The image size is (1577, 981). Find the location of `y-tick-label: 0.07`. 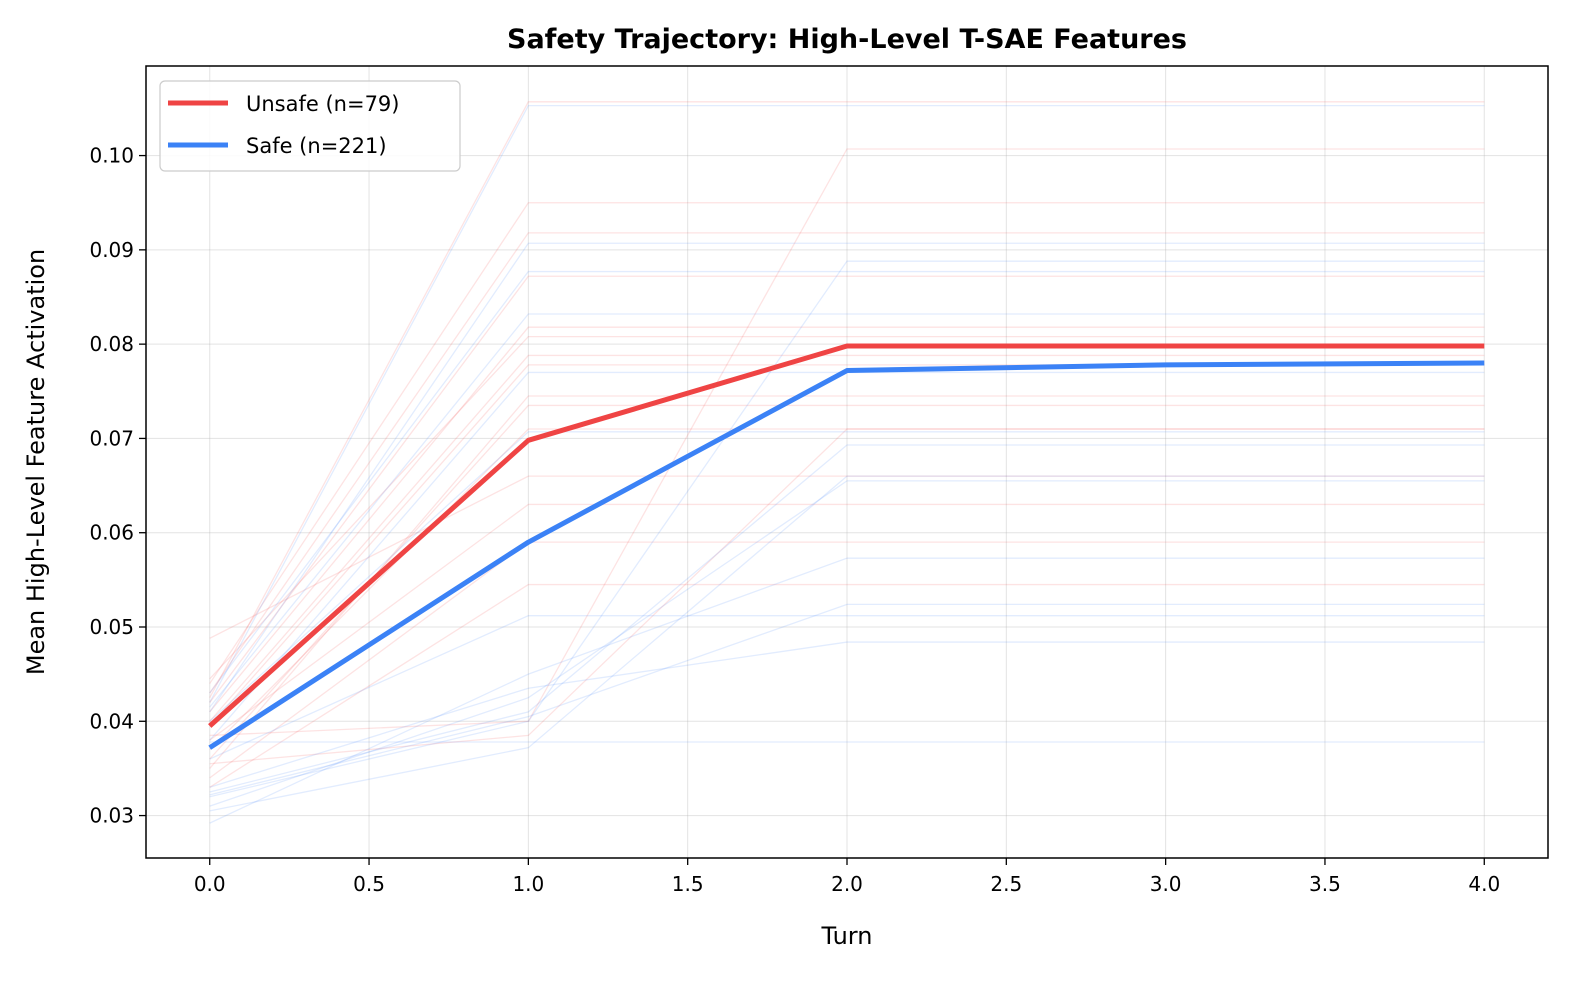

y-tick-label: 0.07 is located at coordinates (111, 438).